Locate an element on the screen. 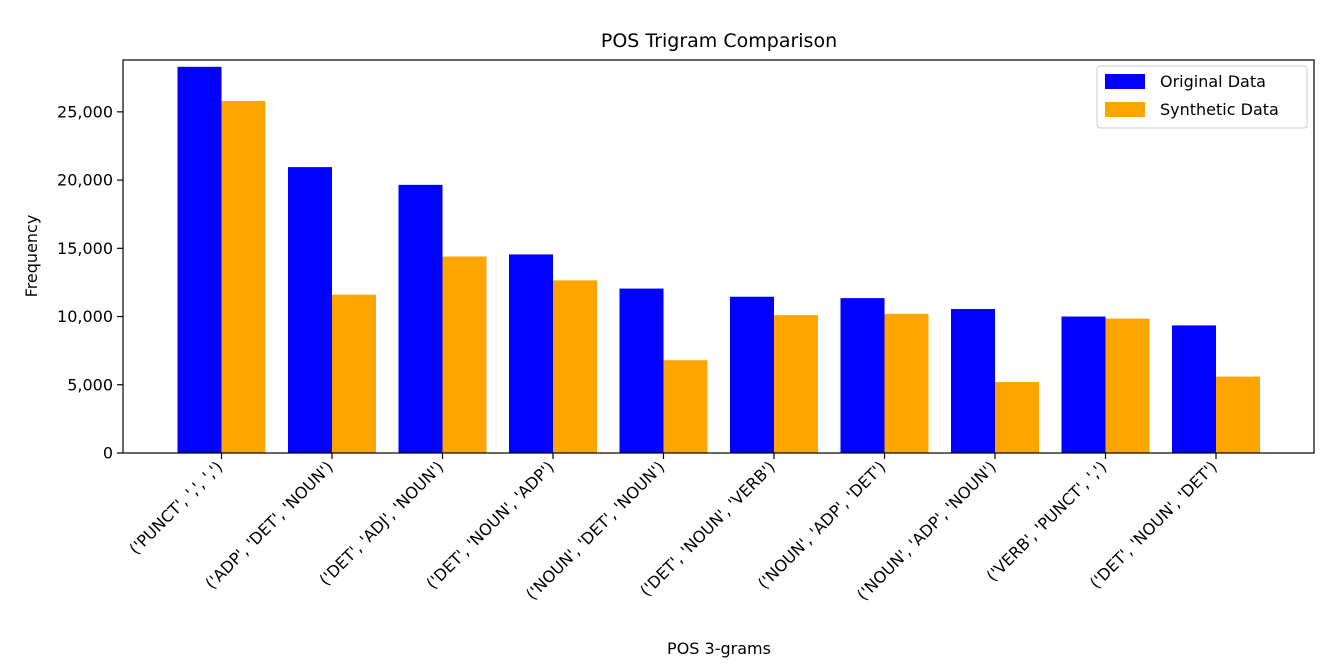  x-tick-label: ('ADP', 'DET', 'NOUN') is located at coordinates (268, 524).